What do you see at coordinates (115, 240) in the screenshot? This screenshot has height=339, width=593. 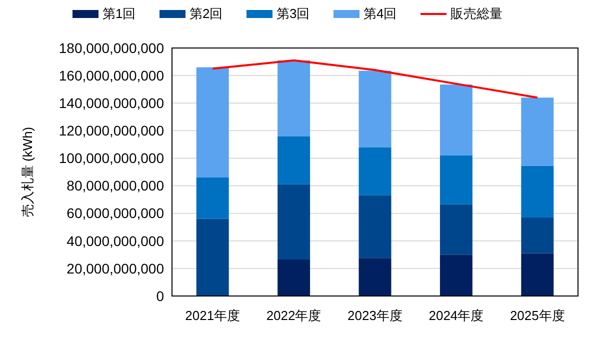 I see `y-tick-label: 40,000,000,000` at bounding box center [115, 240].